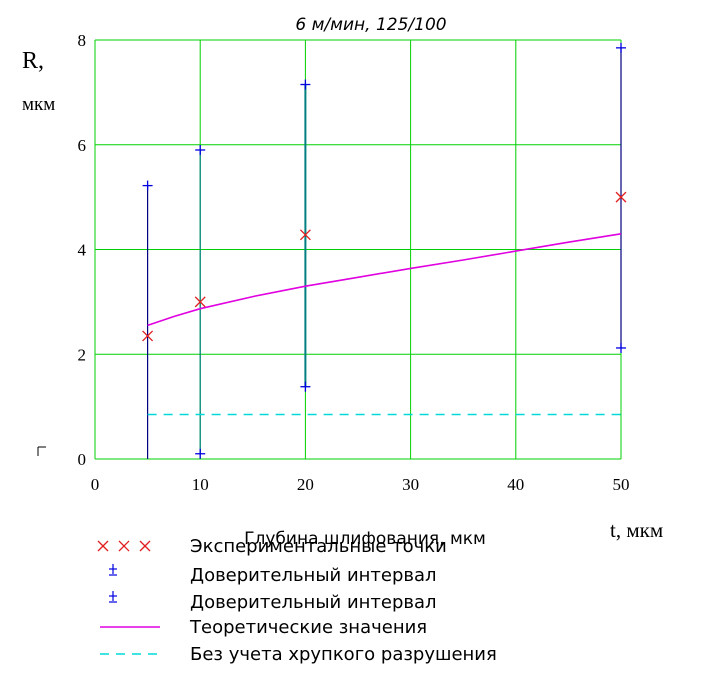  Describe the element at coordinates (365, 539) in the screenshot. I see `x-axis-center-label: Глубина шлифования, мкм` at that location.